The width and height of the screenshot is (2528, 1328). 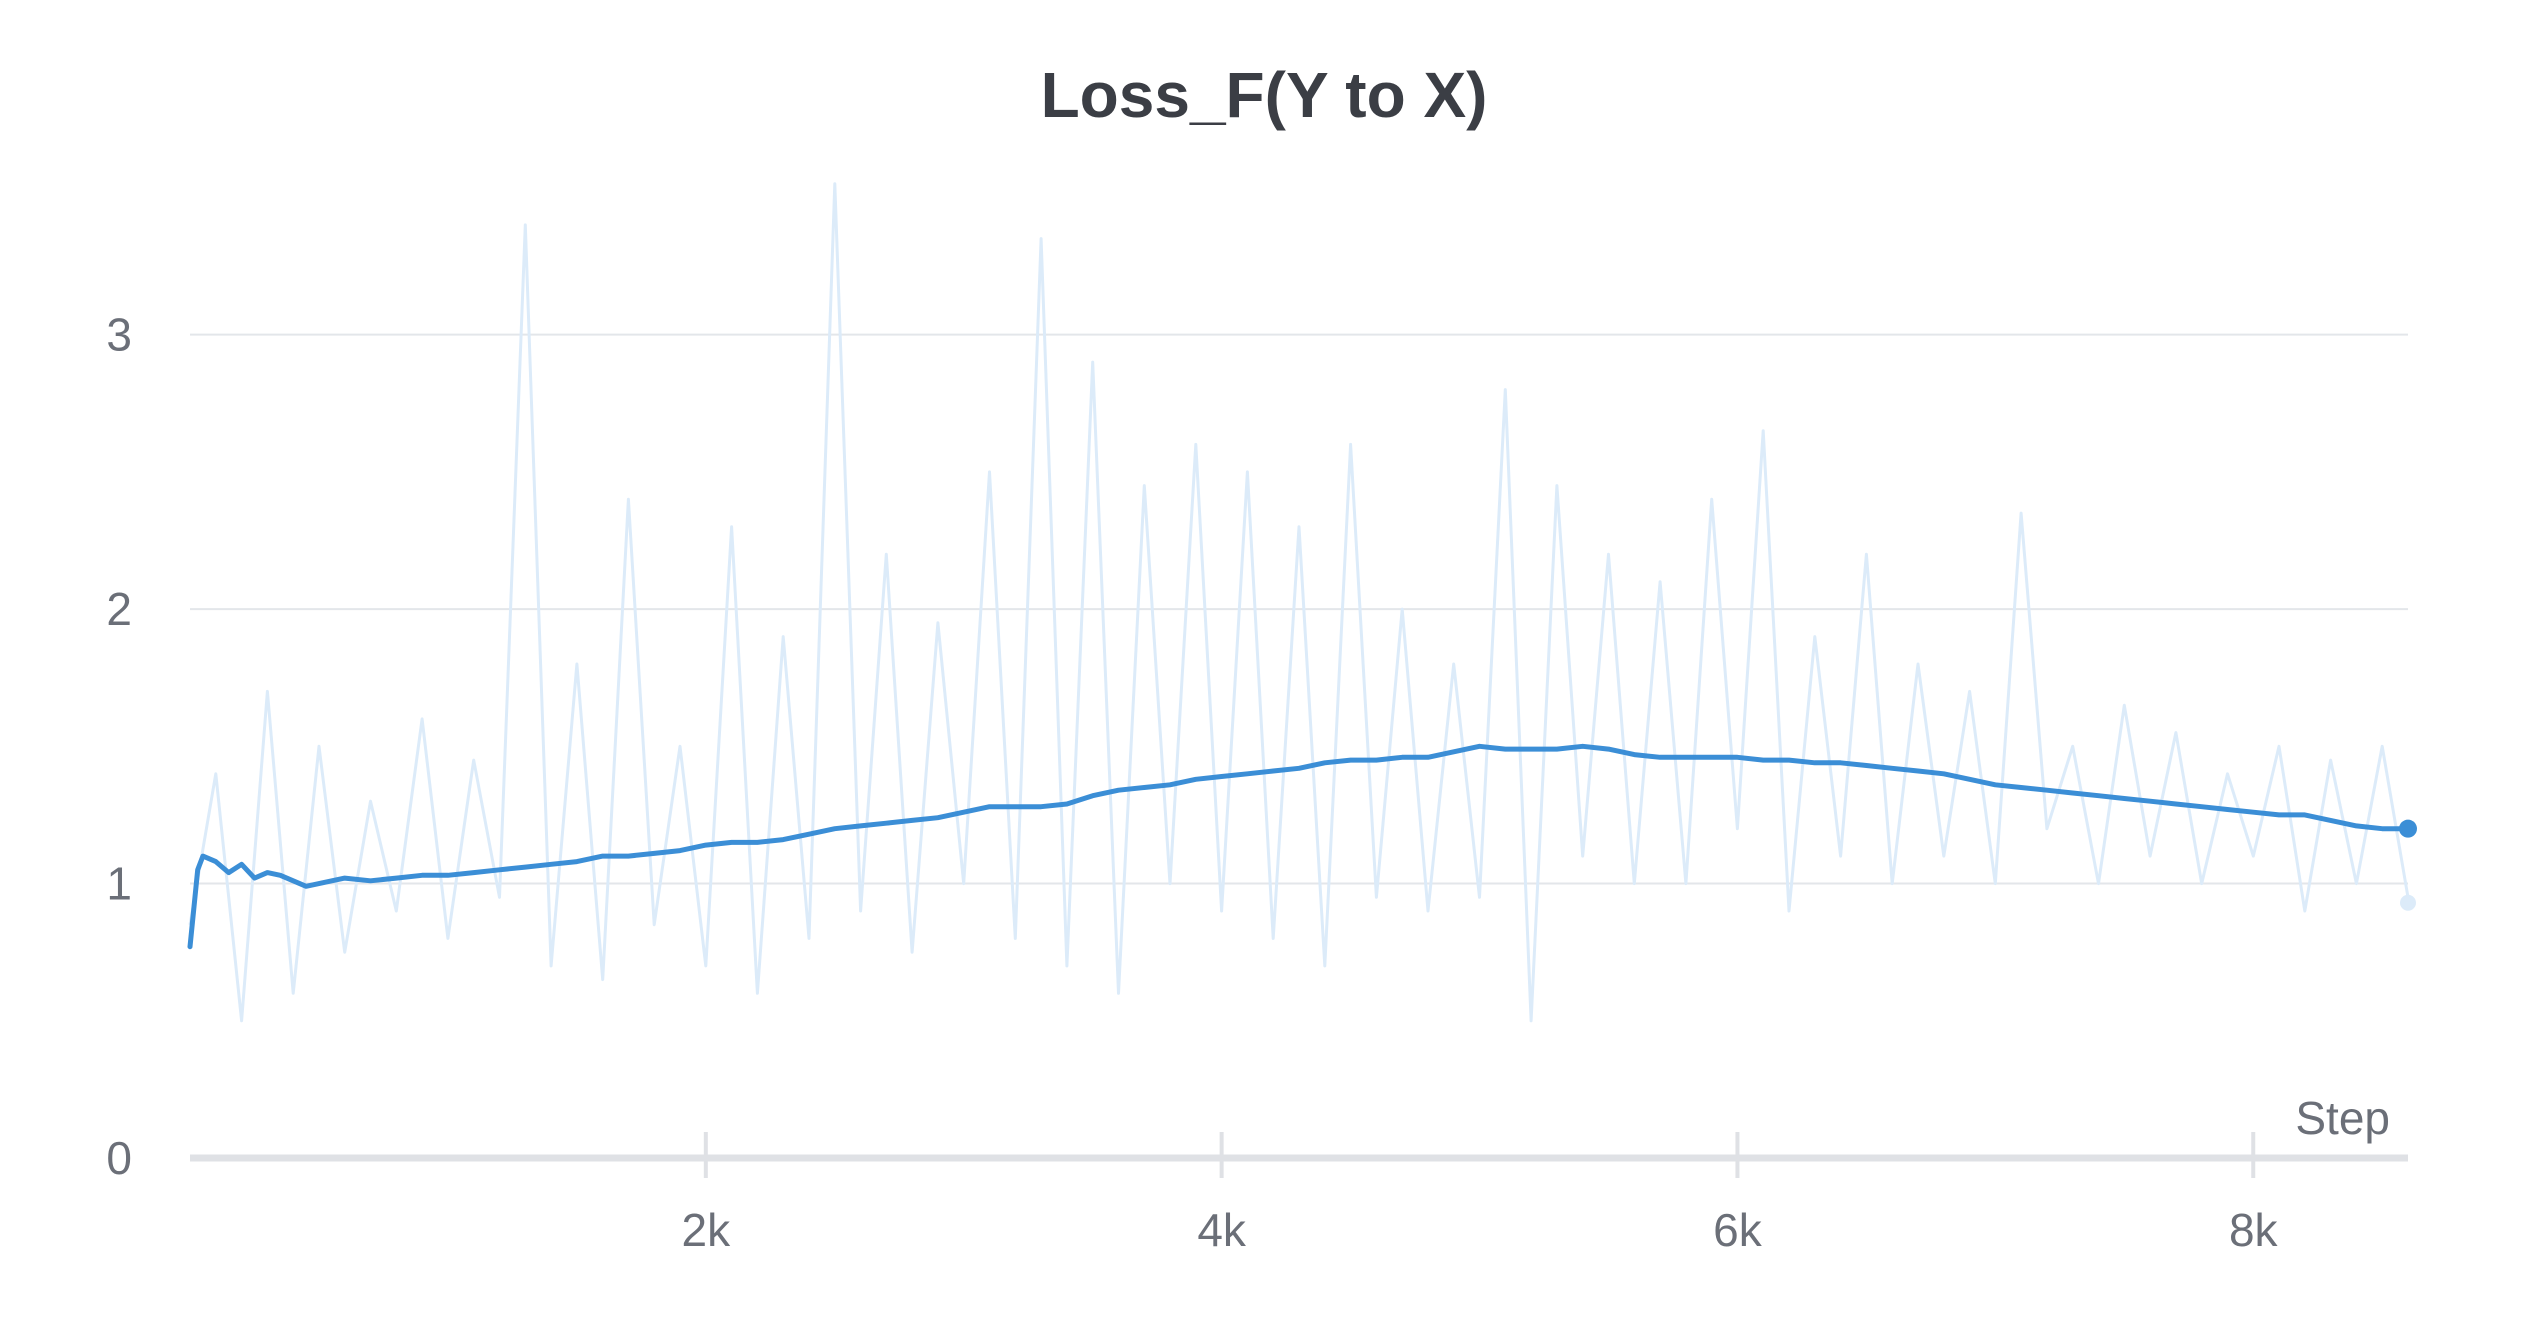 I want to click on y-tick-label: 0, so click(x=119, y=1158).